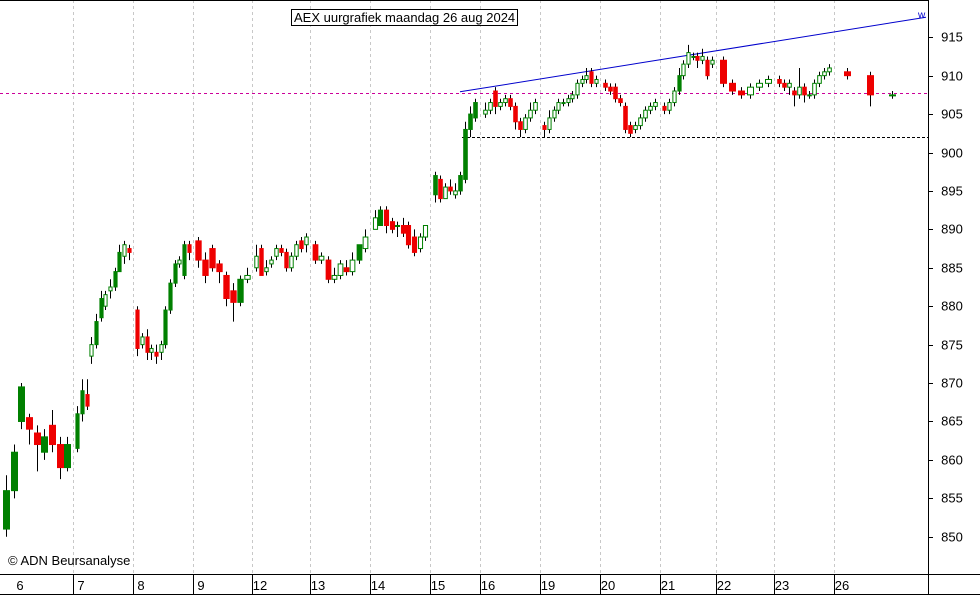  What do you see at coordinates (438, 585) in the screenshot?
I see `x-day-label: 15` at bounding box center [438, 585].